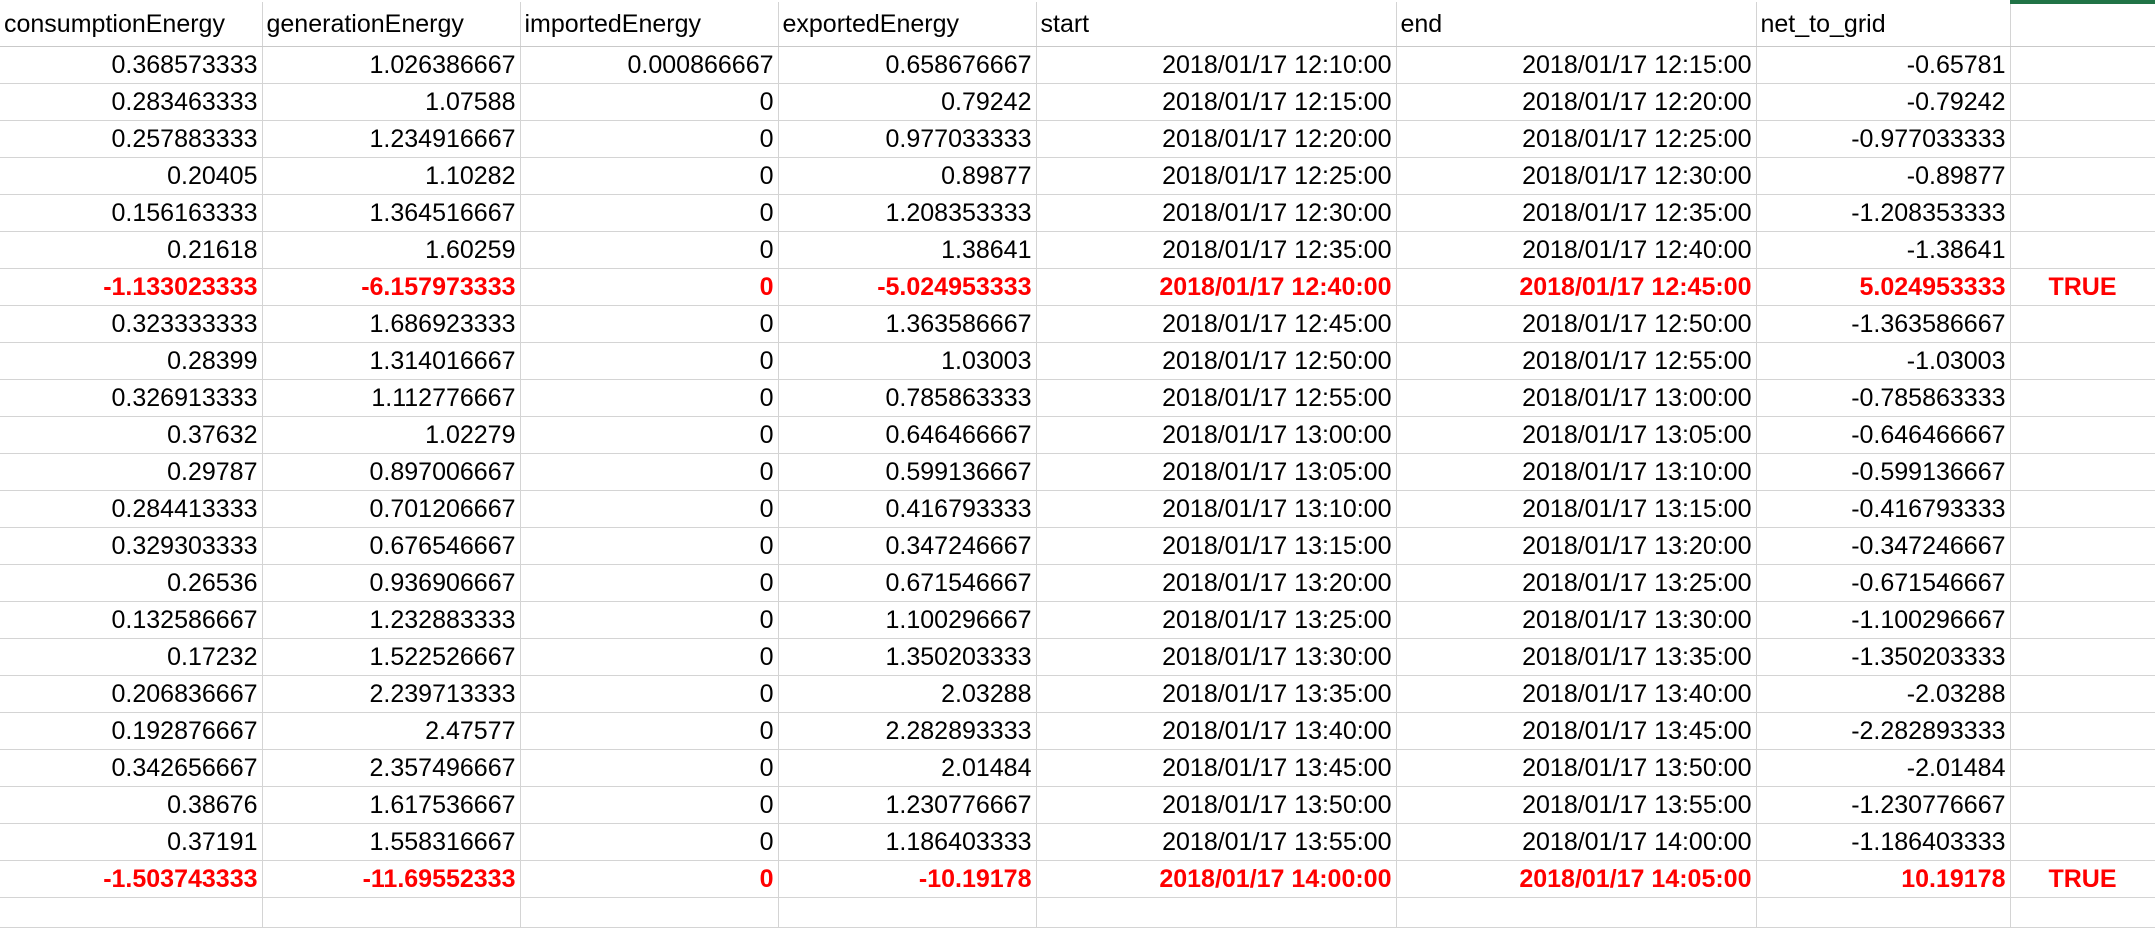 The height and width of the screenshot is (930, 2155). Describe the element at coordinates (391, 102) in the screenshot. I see `cell-generation-energy: 1.07588` at that location.